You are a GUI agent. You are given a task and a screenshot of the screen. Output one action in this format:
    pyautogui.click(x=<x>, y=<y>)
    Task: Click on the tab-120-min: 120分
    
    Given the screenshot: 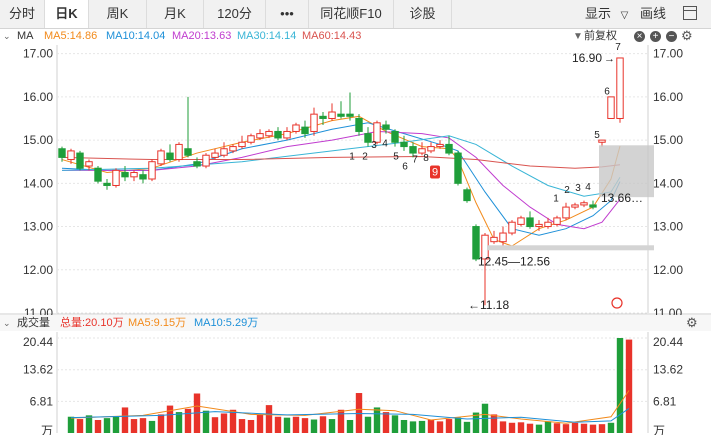 What is the action you would take?
    pyautogui.click(x=235, y=14)
    